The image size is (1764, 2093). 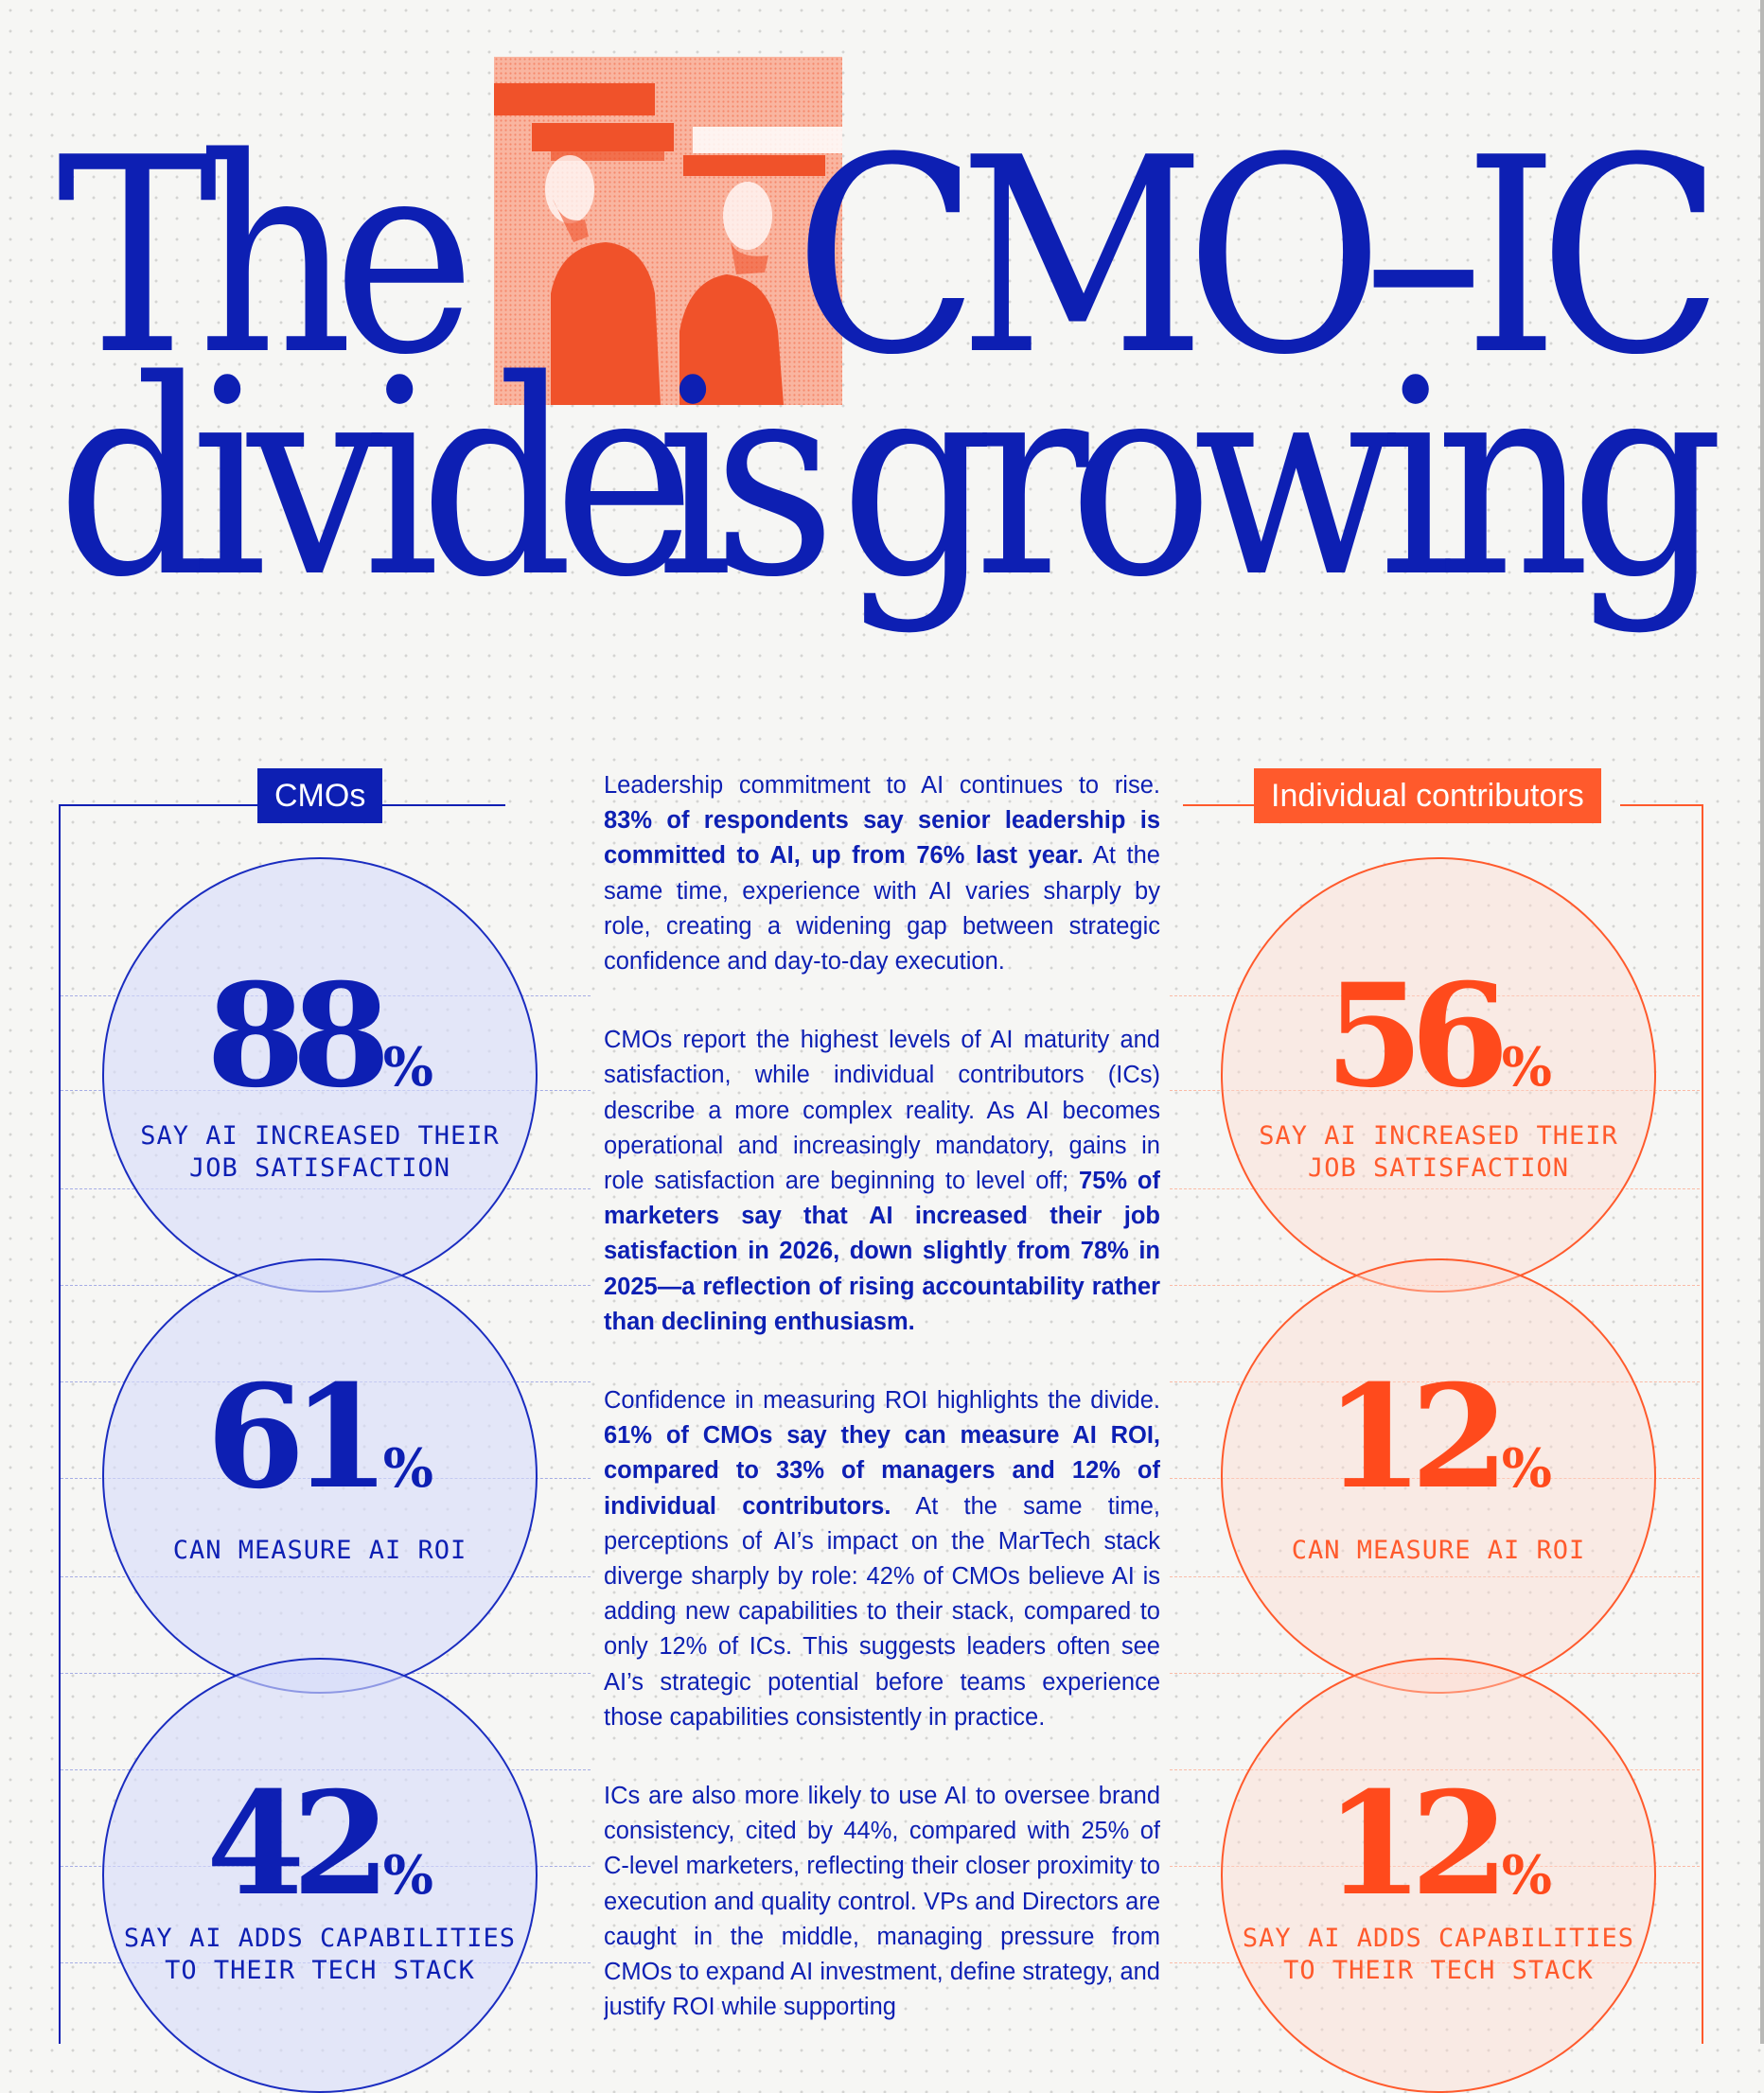 What do you see at coordinates (1258, 257) in the screenshot?
I see `headline-word-cmo-ic: CMO–IC` at bounding box center [1258, 257].